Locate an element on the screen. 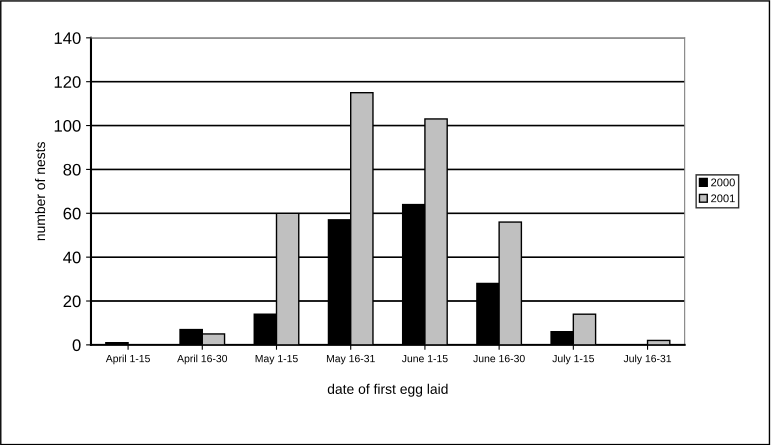 This screenshot has height=445, width=771. y-tick-label: 80 is located at coordinates (72, 170).